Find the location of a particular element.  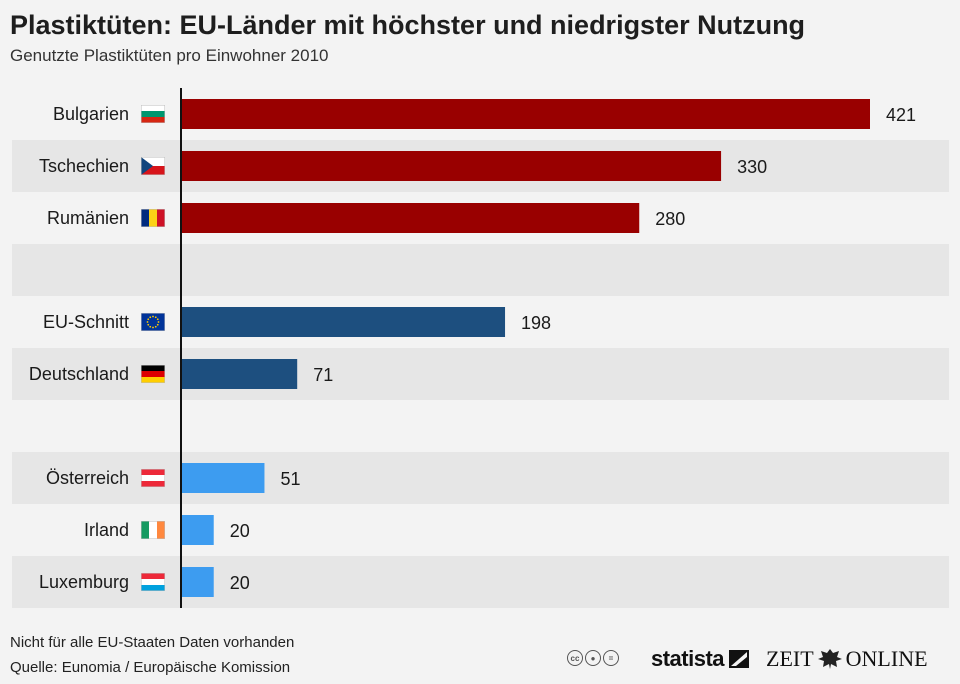

country-label: Irland is located at coordinates (106, 530).